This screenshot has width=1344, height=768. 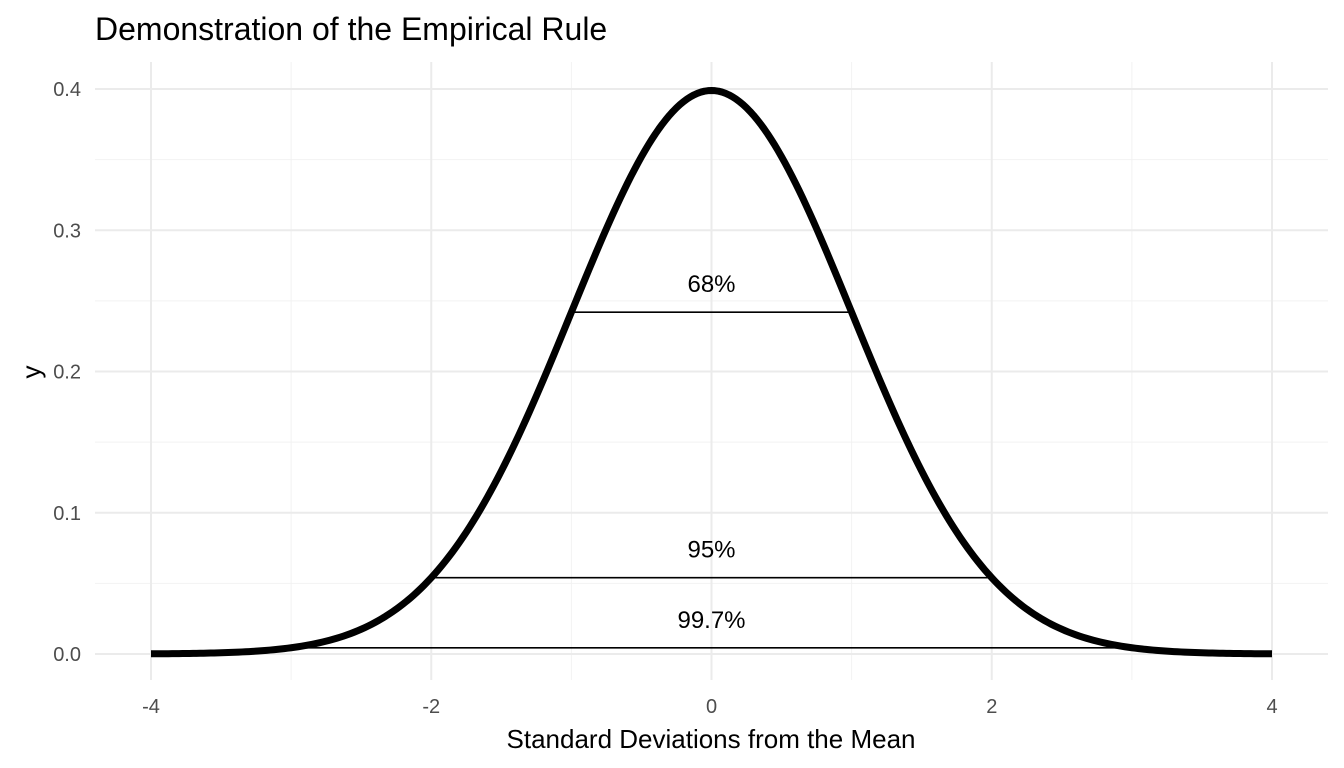 What do you see at coordinates (31, 372) in the screenshot?
I see `y-axis-title: y` at bounding box center [31, 372].